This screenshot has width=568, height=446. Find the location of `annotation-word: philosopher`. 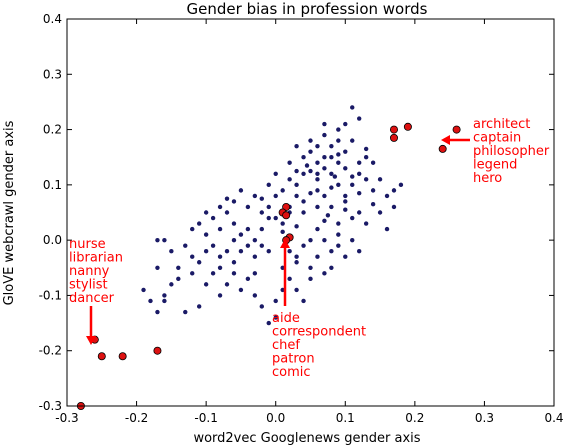

annotation-word: philosopher is located at coordinates (511, 151).